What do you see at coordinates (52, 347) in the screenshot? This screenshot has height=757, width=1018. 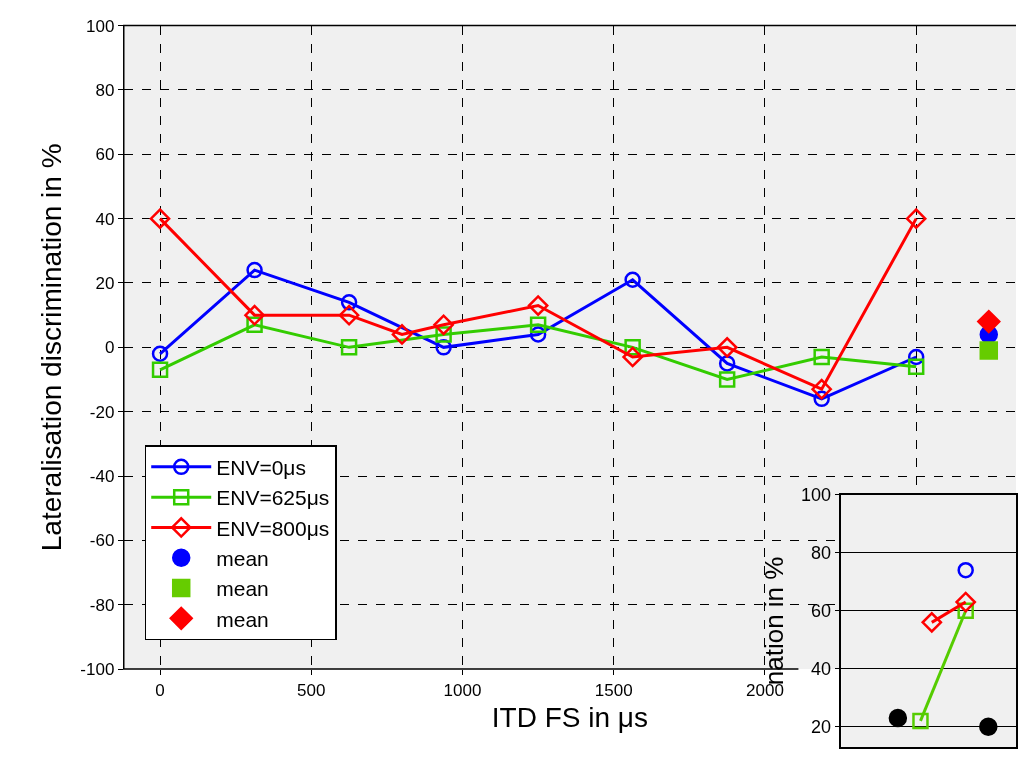 I see `y-axis-title: Lateralisation discrimination in %` at bounding box center [52, 347].